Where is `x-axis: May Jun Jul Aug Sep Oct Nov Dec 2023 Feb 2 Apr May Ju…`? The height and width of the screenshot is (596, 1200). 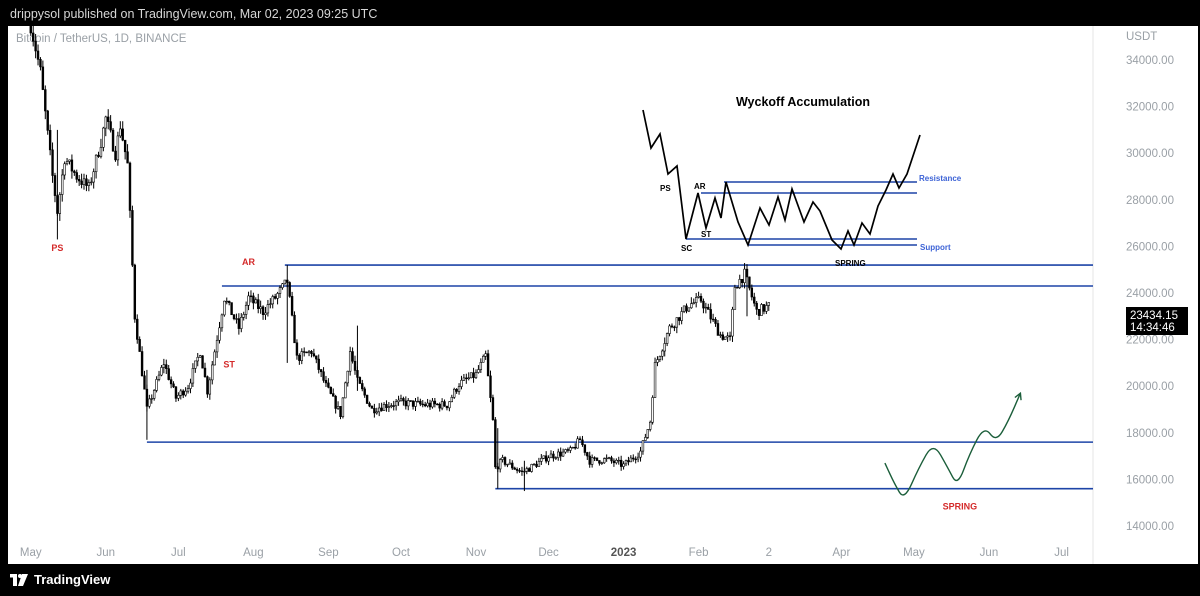
x-axis: May Jun Jul Aug Sep Oct Nov Dec 2023 Feb 2 Apr May Ju… is located at coordinates (544, 553).